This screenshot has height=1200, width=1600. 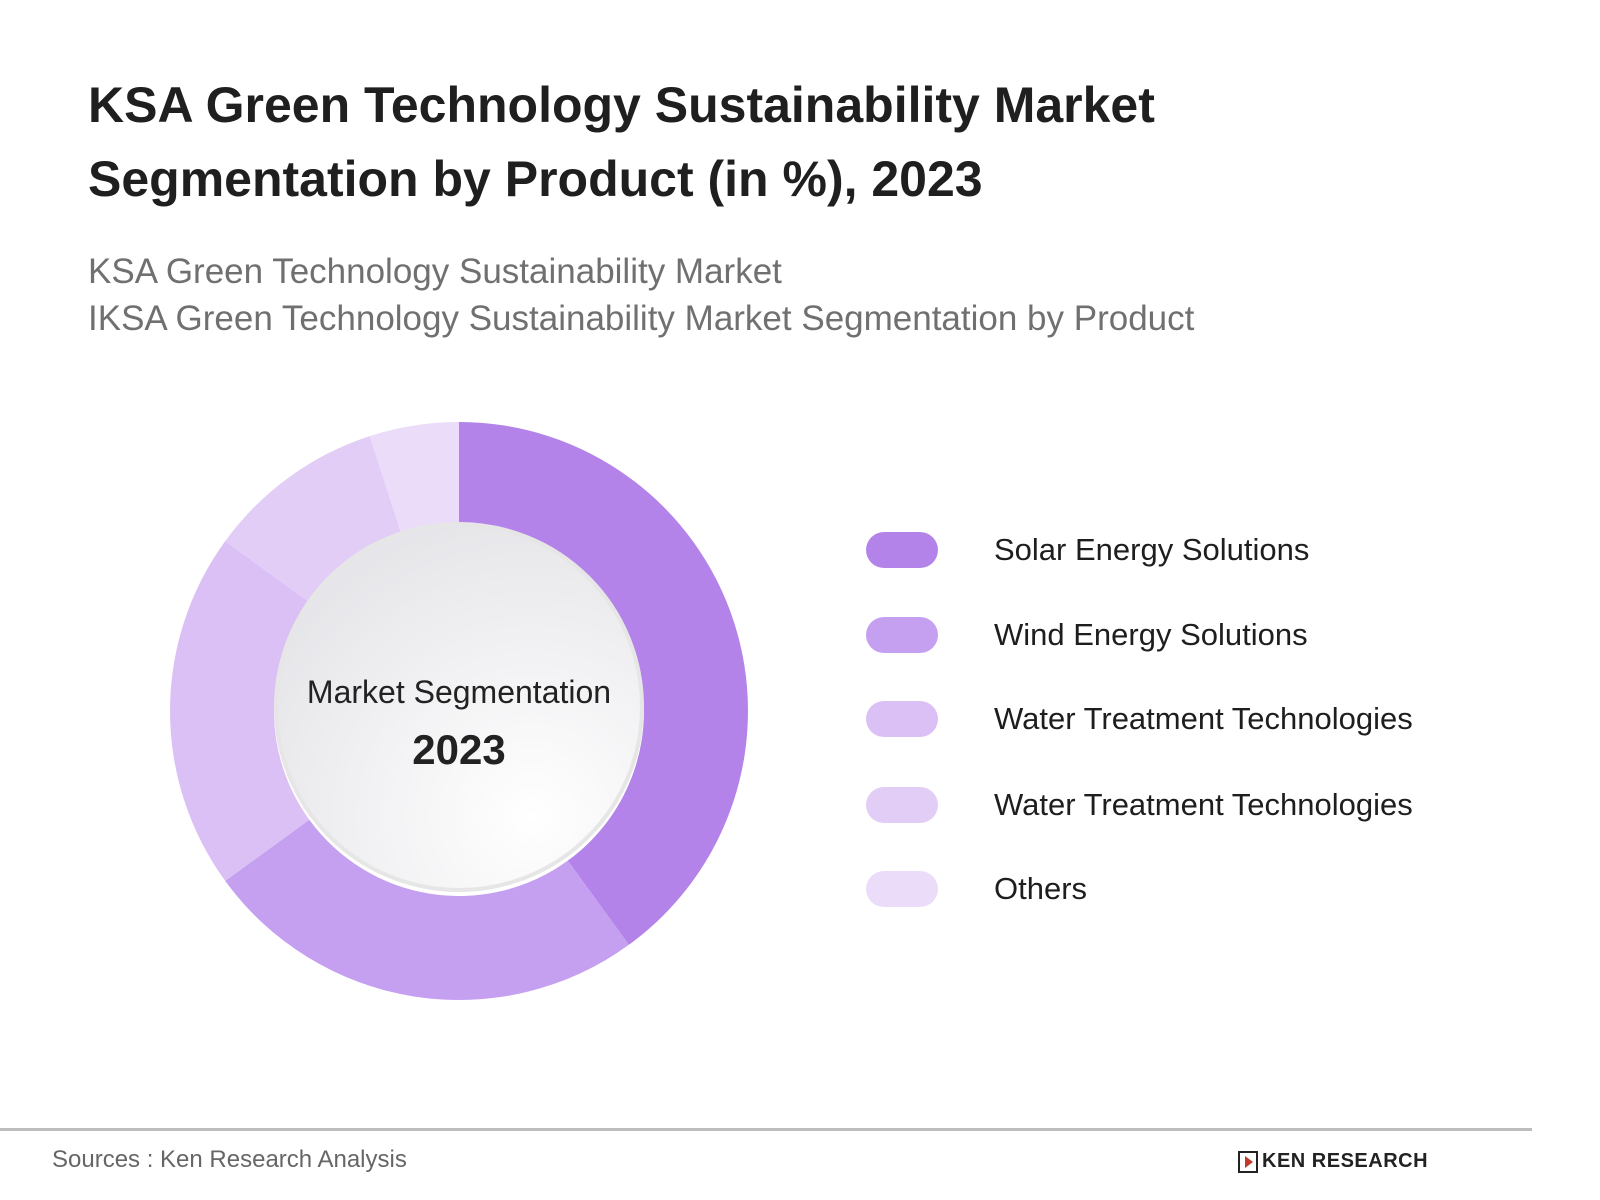 What do you see at coordinates (427, 910) in the screenshot?
I see `donut-slice-wind-energy-solutions` at bounding box center [427, 910].